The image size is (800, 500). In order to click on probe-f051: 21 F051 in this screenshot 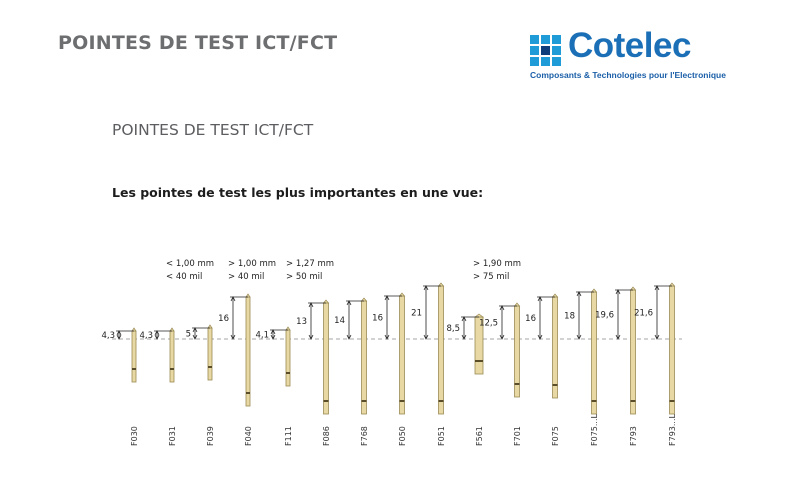, I will do `click(428, 364)`.